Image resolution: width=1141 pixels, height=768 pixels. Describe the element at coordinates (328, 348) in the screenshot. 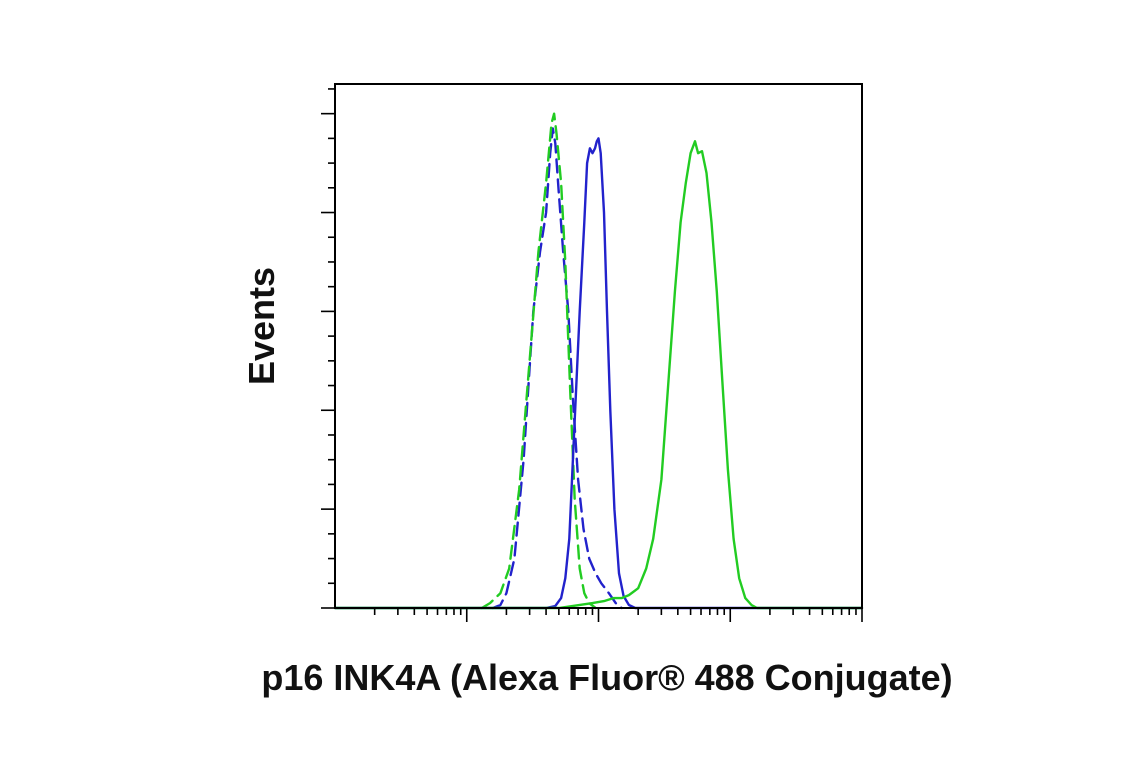

I see `y-axis-ticks` at that location.